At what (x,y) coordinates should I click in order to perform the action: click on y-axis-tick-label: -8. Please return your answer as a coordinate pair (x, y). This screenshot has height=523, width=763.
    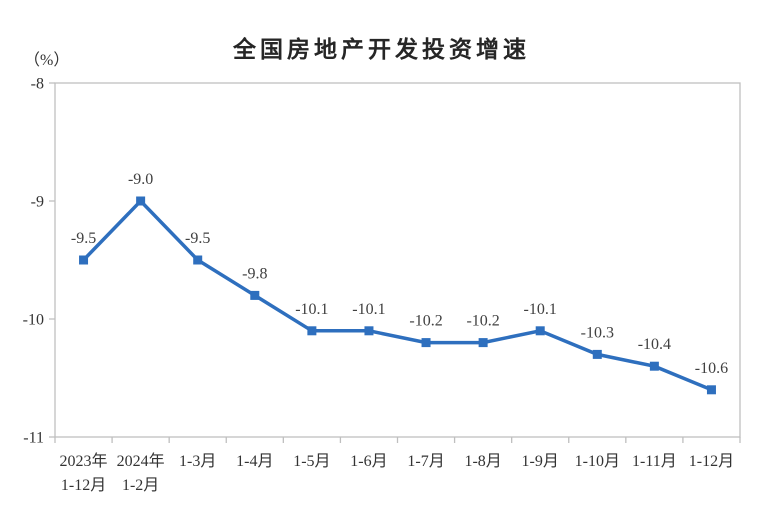
    Looking at the image, I should click on (37, 84).